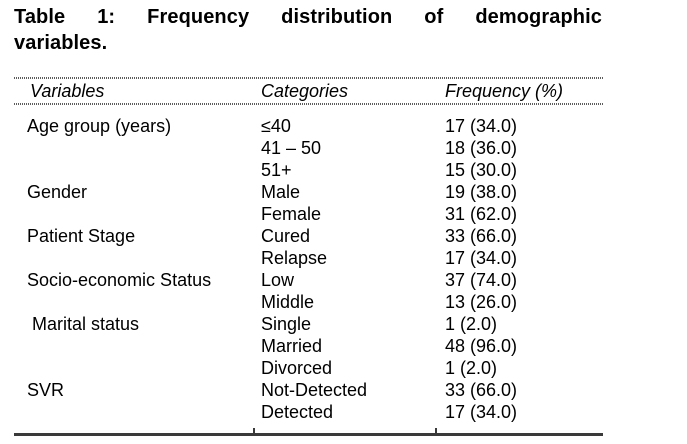  I want to click on frequency-cell: 18 (36.0), so click(481, 148).